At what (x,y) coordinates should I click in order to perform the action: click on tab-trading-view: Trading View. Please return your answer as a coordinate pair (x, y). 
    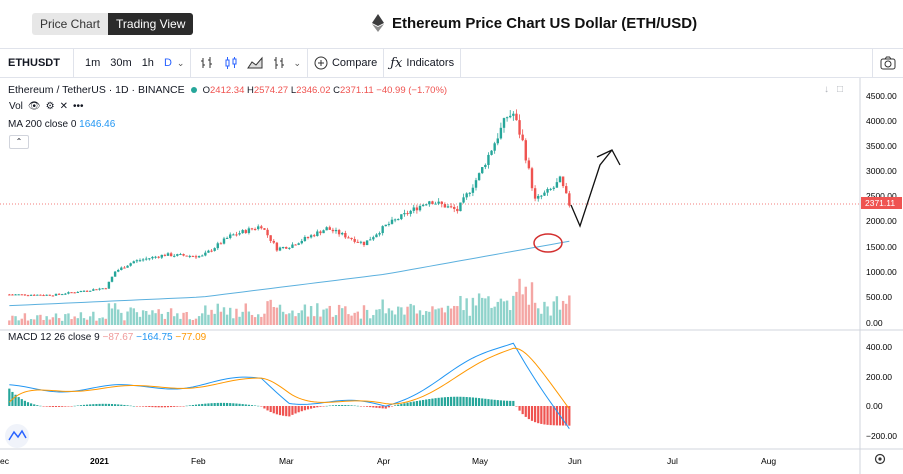
    Looking at the image, I should click on (151, 24).